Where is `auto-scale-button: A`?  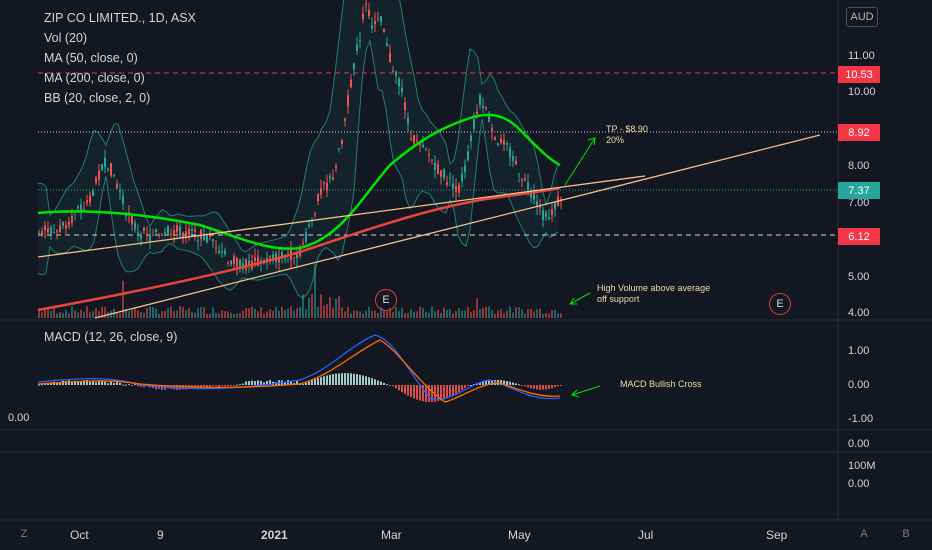 auto-scale-button: A is located at coordinates (864, 534).